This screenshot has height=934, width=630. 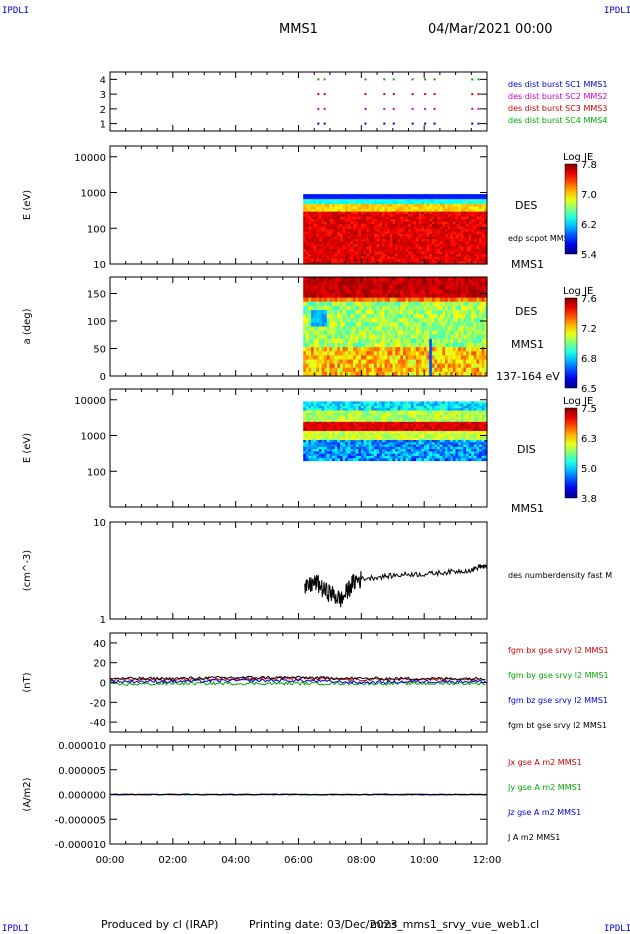 What do you see at coordinates (365, 123) in the screenshot?
I see `burst-marker` at bounding box center [365, 123].